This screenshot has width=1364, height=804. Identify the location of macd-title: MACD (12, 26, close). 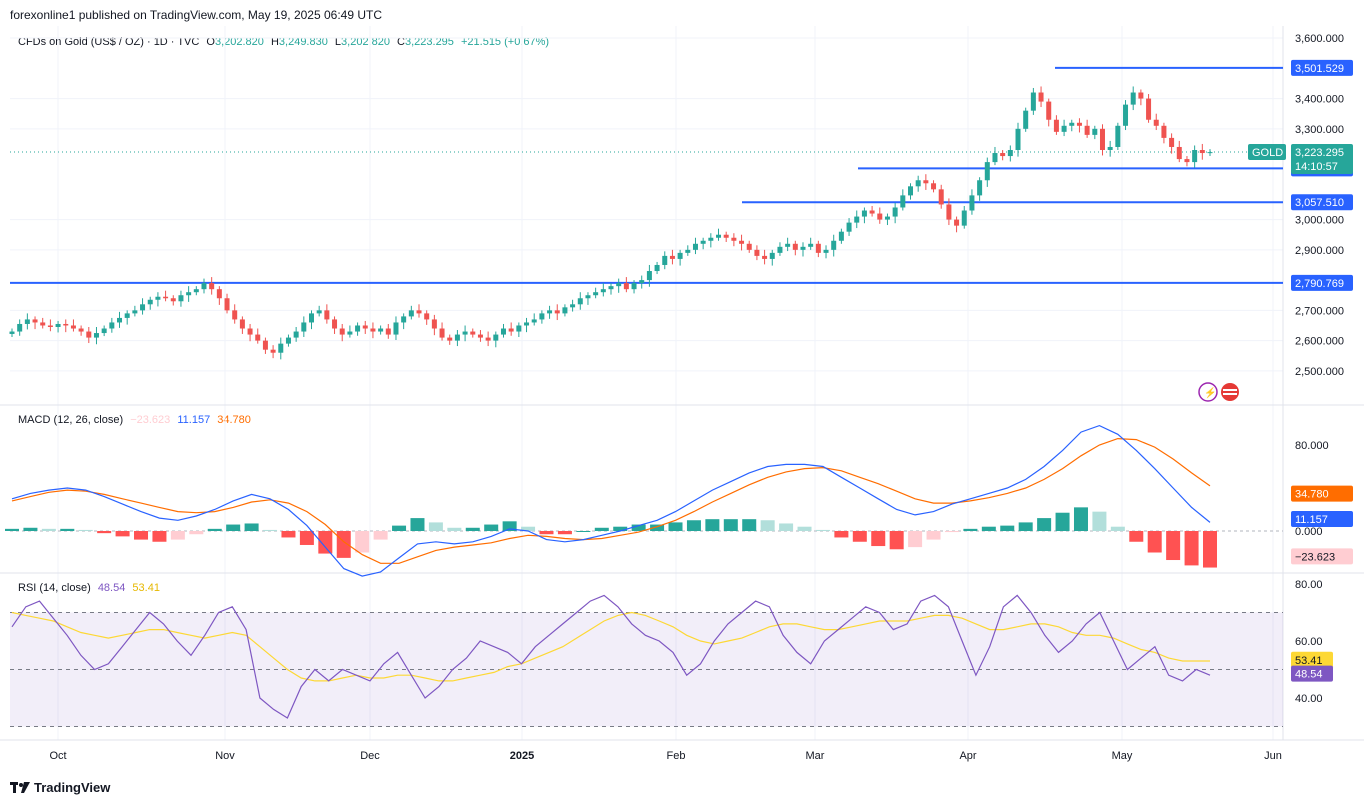
(71, 420).